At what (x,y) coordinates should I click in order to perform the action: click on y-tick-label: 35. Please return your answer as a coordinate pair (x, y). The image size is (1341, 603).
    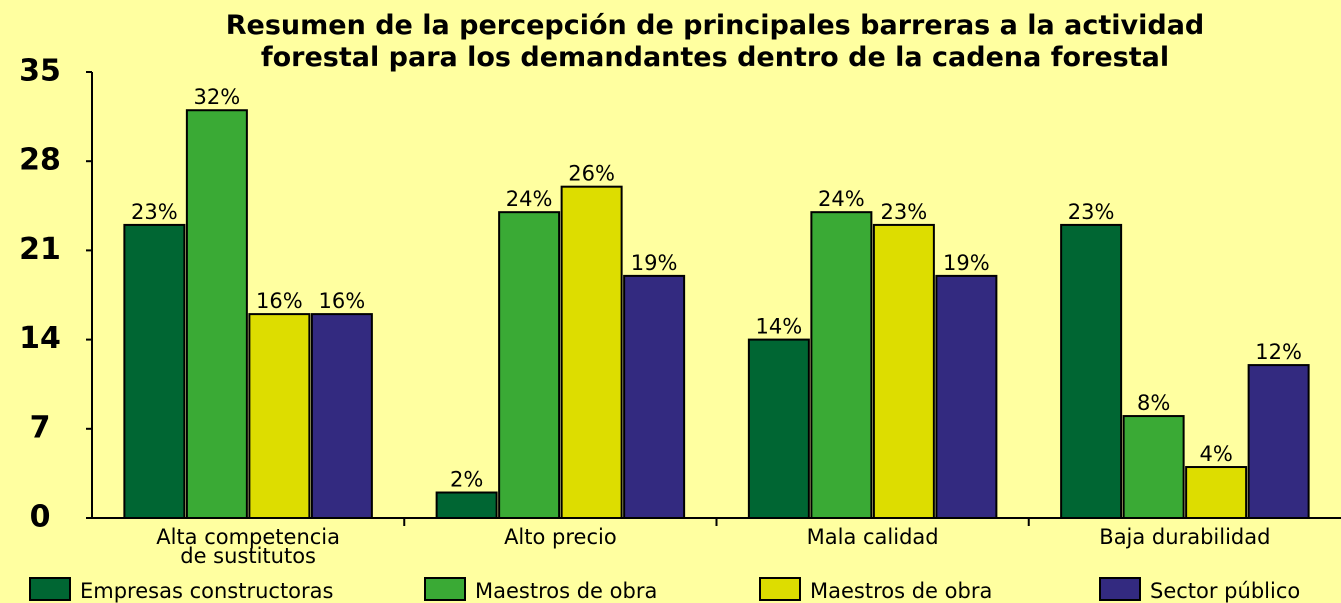
    Looking at the image, I should click on (40, 71).